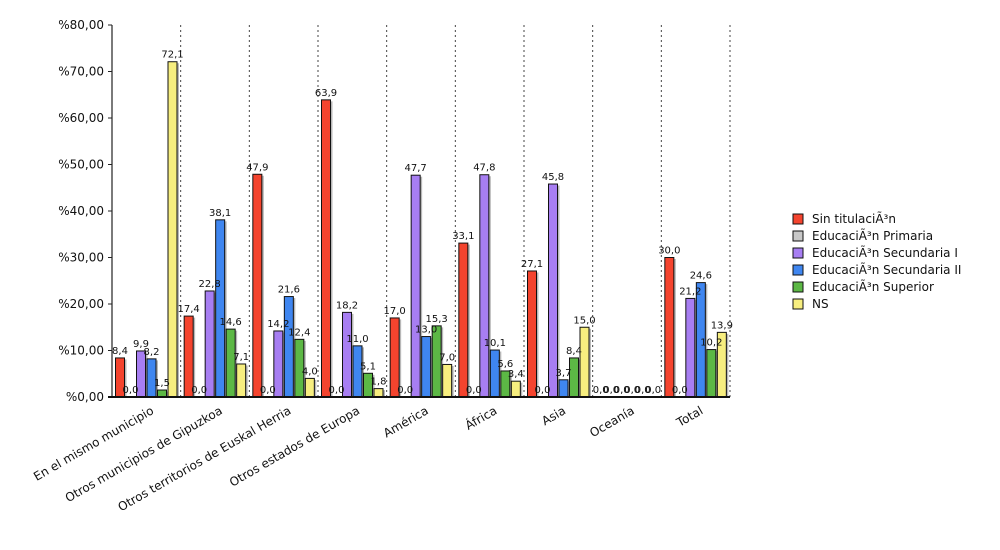 This screenshot has width=1000, height=550. What do you see at coordinates (172, 229) in the screenshot?
I see `bar-ns-en-el-mismo-municipio` at bounding box center [172, 229].